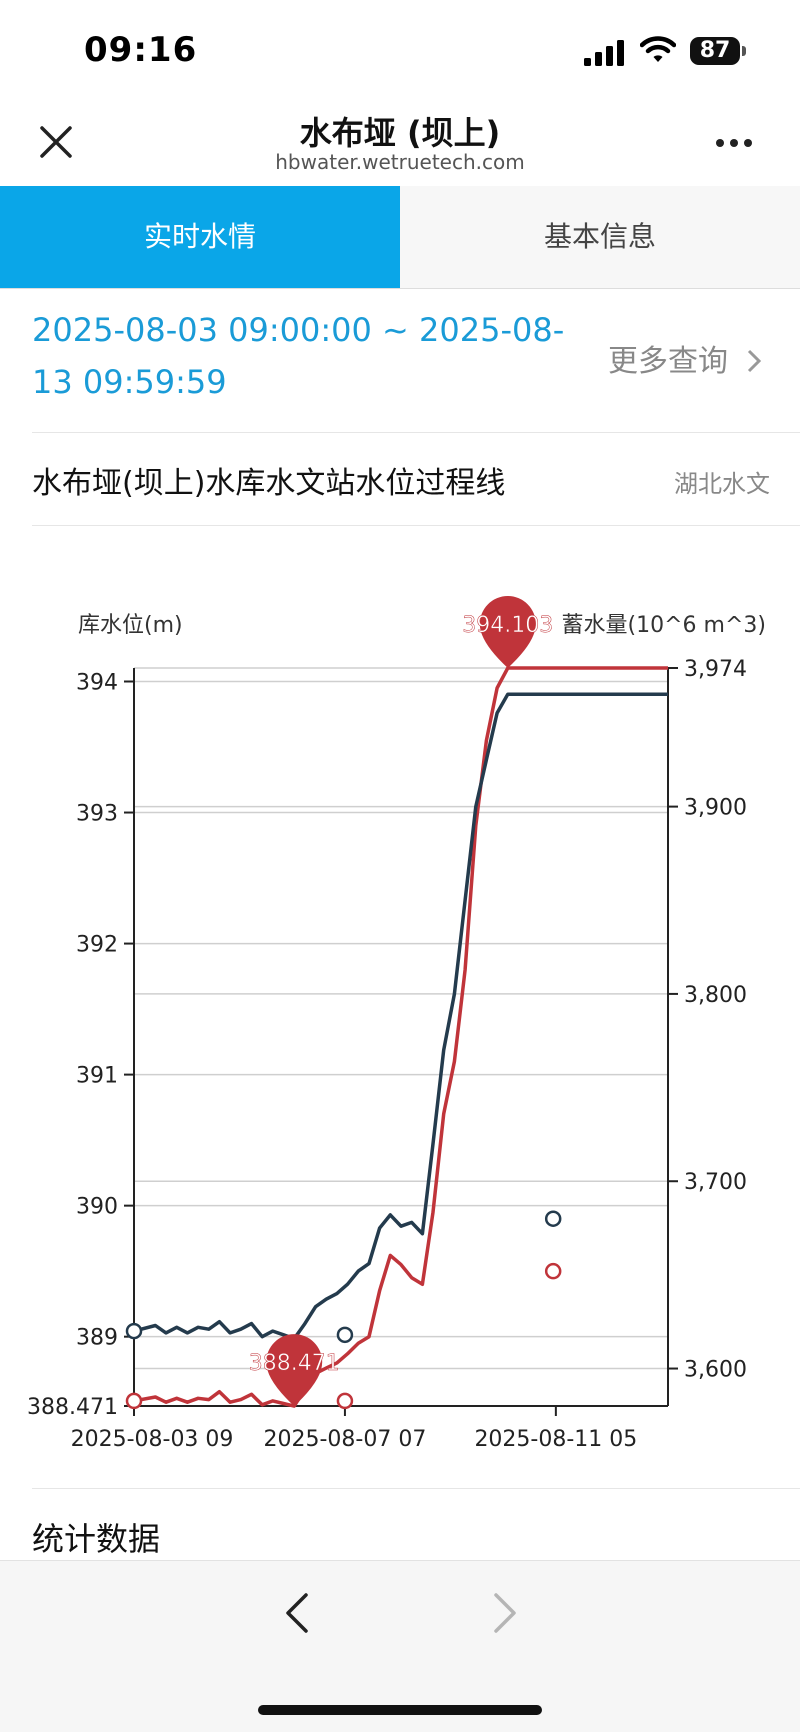 The width and height of the screenshot is (800, 1732). What do you see at coordinates (668, 361) in the screenshot?
I see `more-query-label: 更多查询` at bounding box center [668, 361].